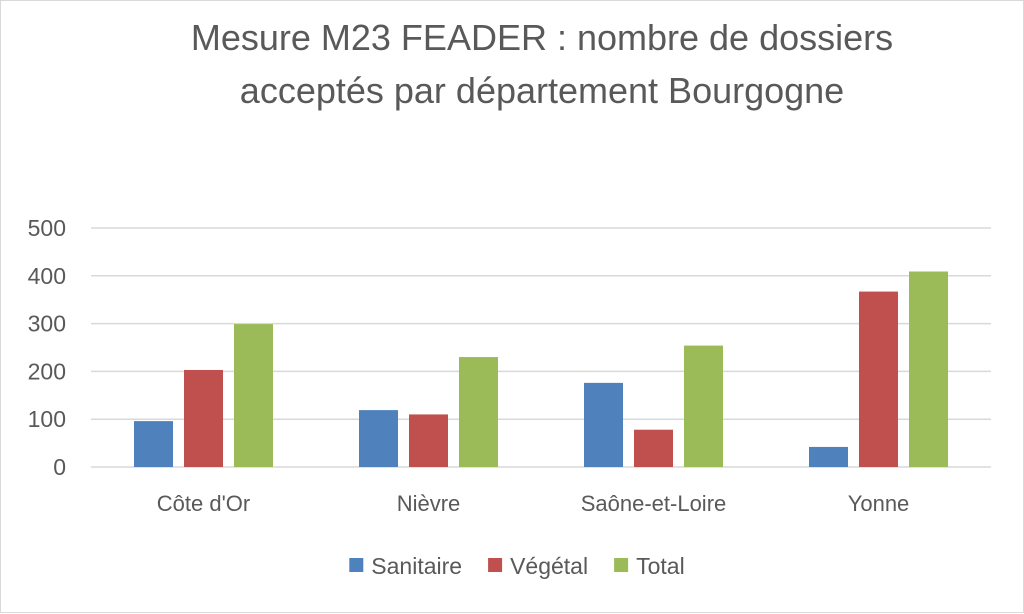 This screenshot has height=614, width=1024. What do you see at coordinates (47, 228) in the screenshot?
I see `y-tick-label-500: 500` at bounding box center [47, 228].